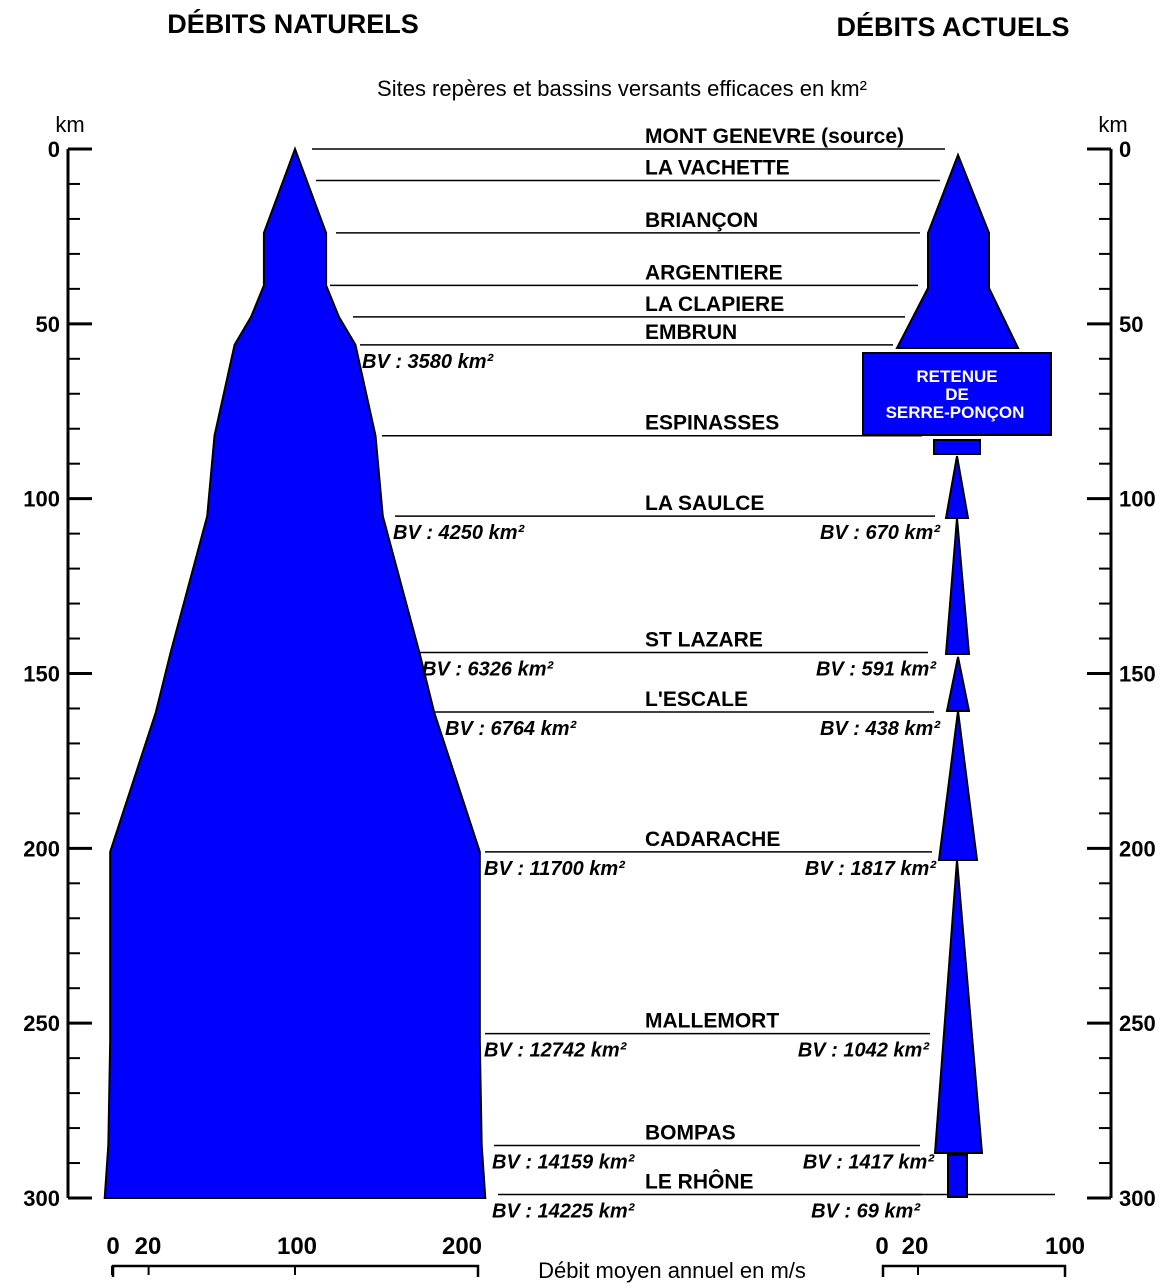 This screenshot has height=1288, width=1175. What do you see at coordinates (696, 699) in the screenshot?
I see `site-label: L'ESCALE` at bounding box center [696, 699].